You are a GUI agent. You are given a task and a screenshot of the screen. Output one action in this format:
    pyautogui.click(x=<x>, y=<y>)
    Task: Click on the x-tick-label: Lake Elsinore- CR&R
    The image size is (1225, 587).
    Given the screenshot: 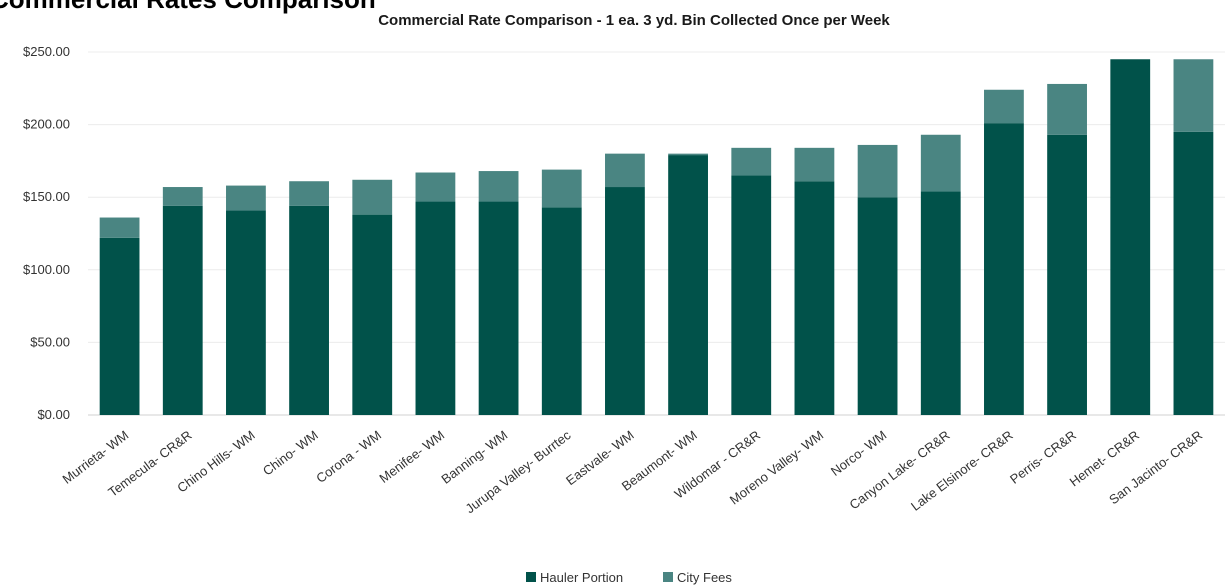 What is the action you would take?
    pyautogui.click(x=962, y=470)
    